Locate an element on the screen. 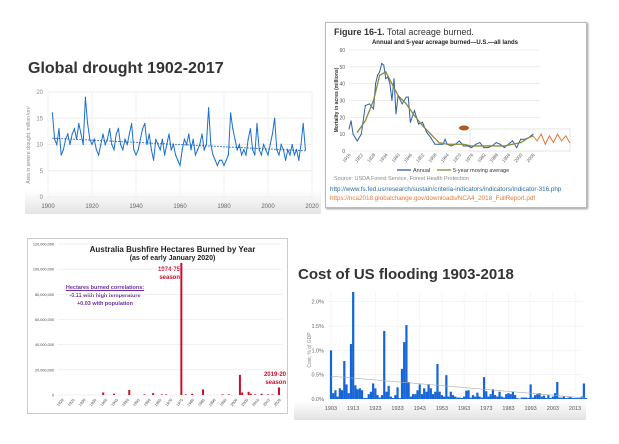 Image resolution: width=619 pixels, height=444 pixels. y-tick-label: 20 is located at coordinates (342, 118).